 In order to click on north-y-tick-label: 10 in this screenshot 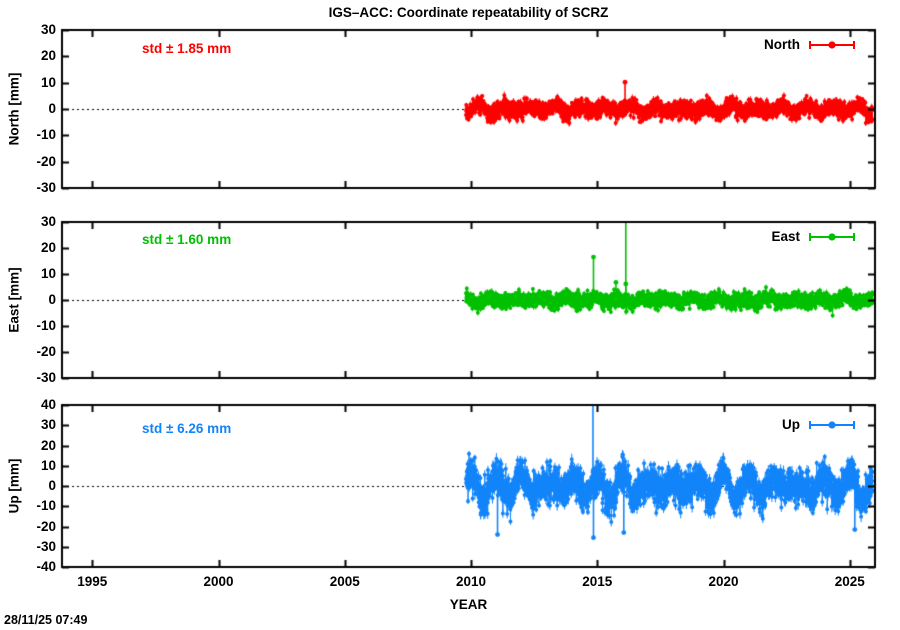, I will do `click(48, 82)`.